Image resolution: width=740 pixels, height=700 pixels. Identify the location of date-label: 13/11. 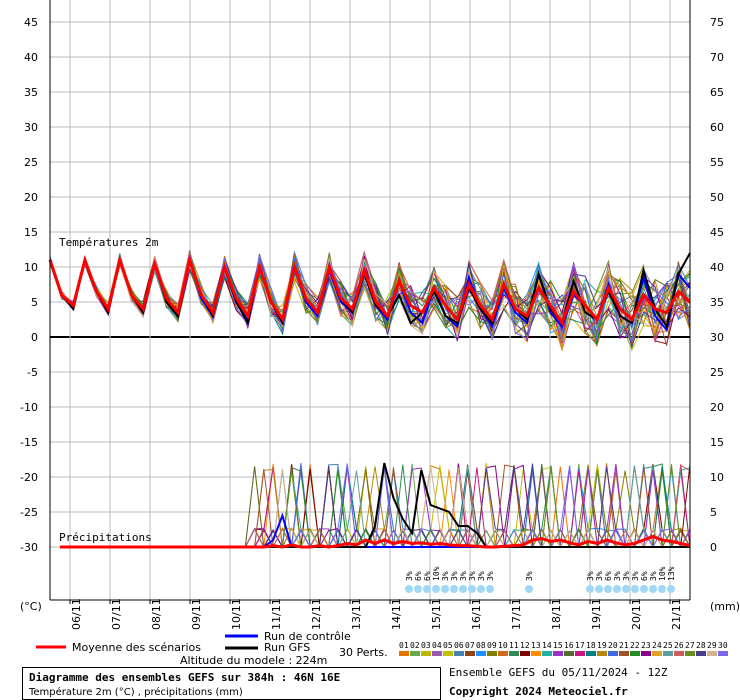
(356, 614).